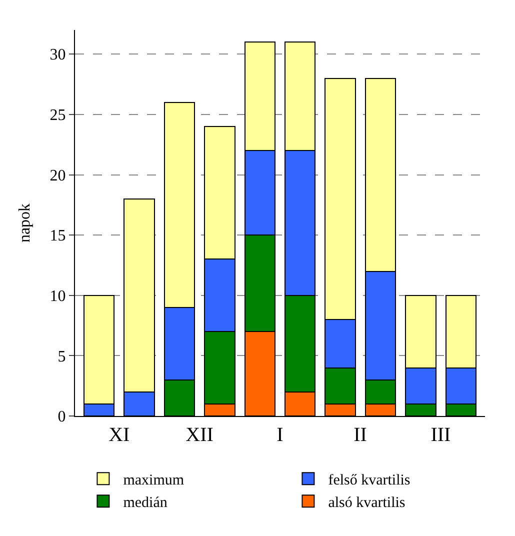  What do you see at coordinates (58, 55) in the screenshot?
I see `y-tick-label: 30` at bounding box center [58, 55].